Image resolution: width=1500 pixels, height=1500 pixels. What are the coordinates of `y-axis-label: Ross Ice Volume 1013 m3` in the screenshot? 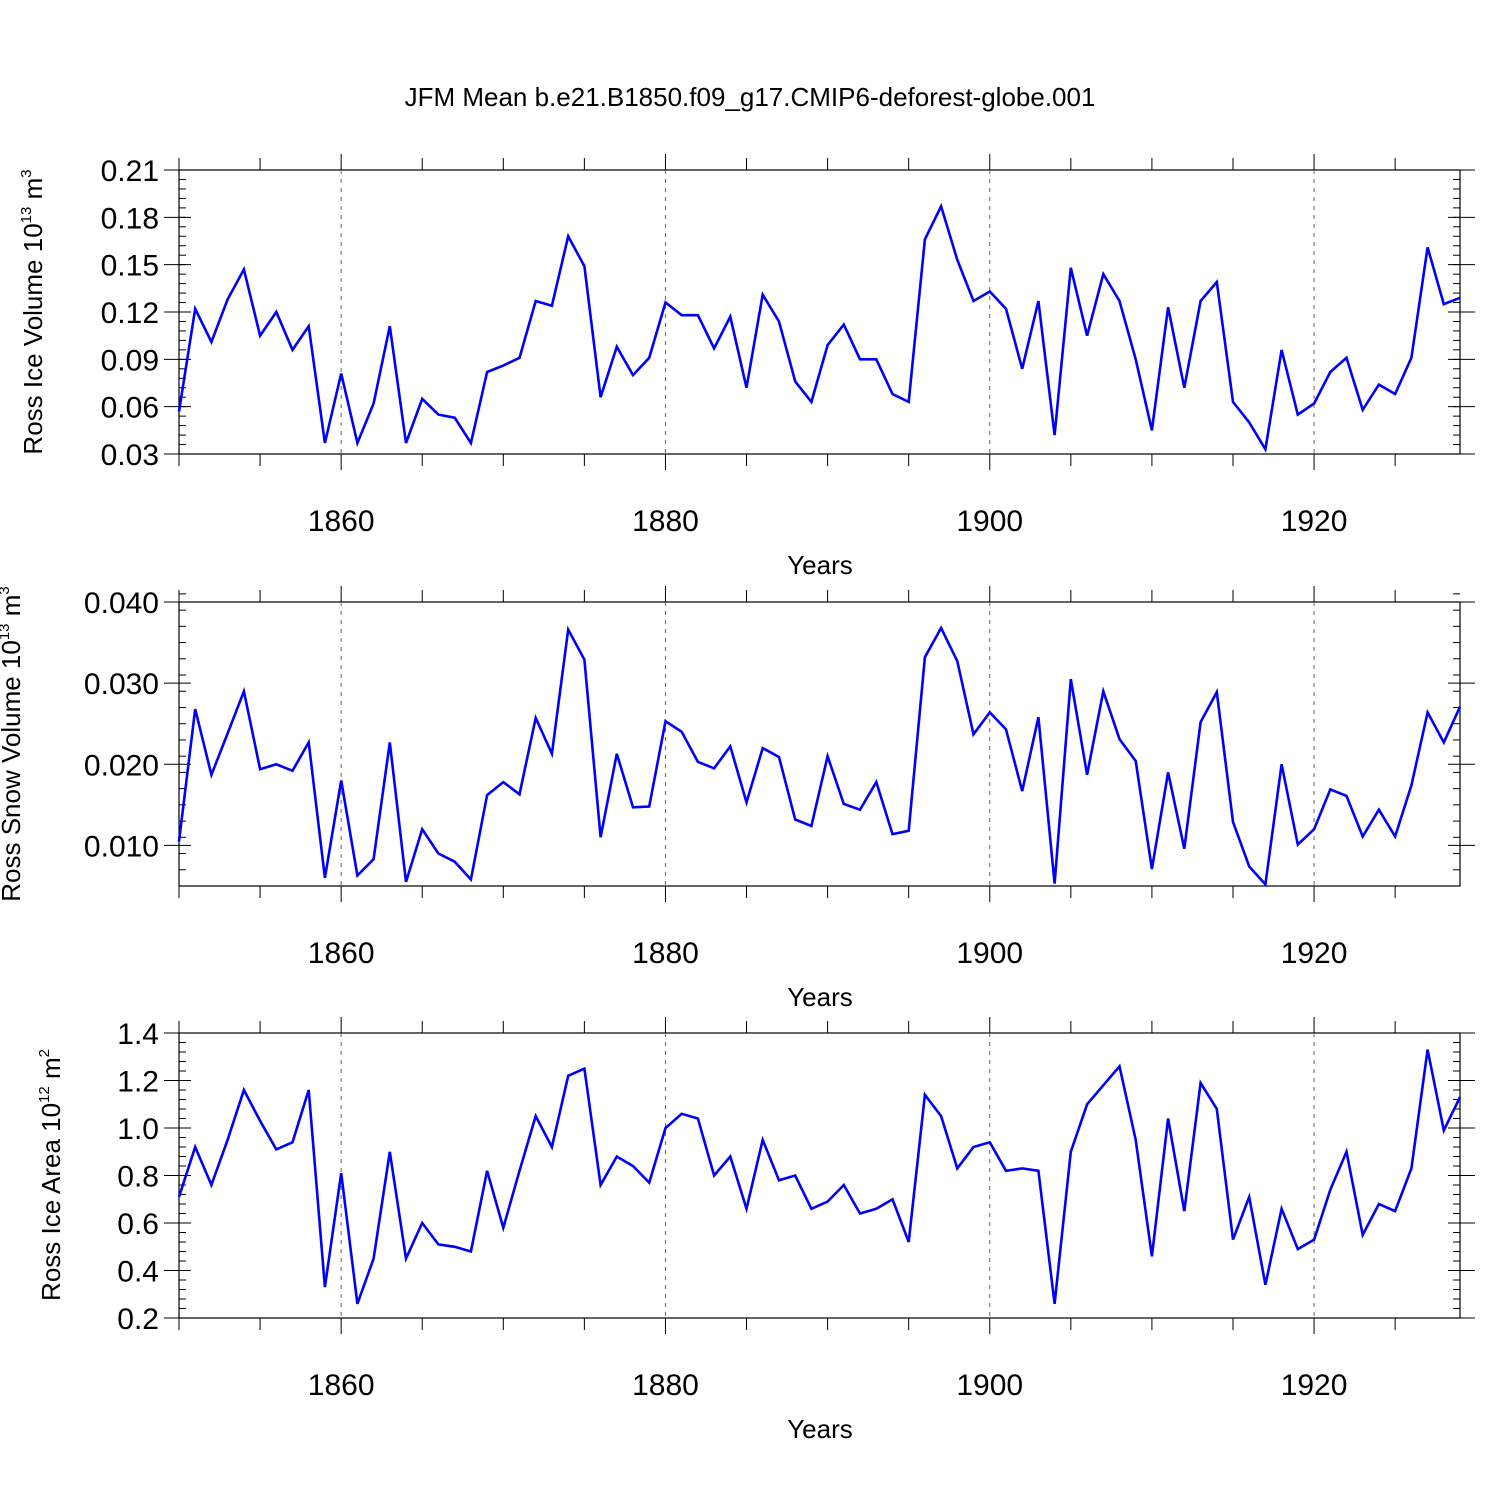 It's located at (33, 311).